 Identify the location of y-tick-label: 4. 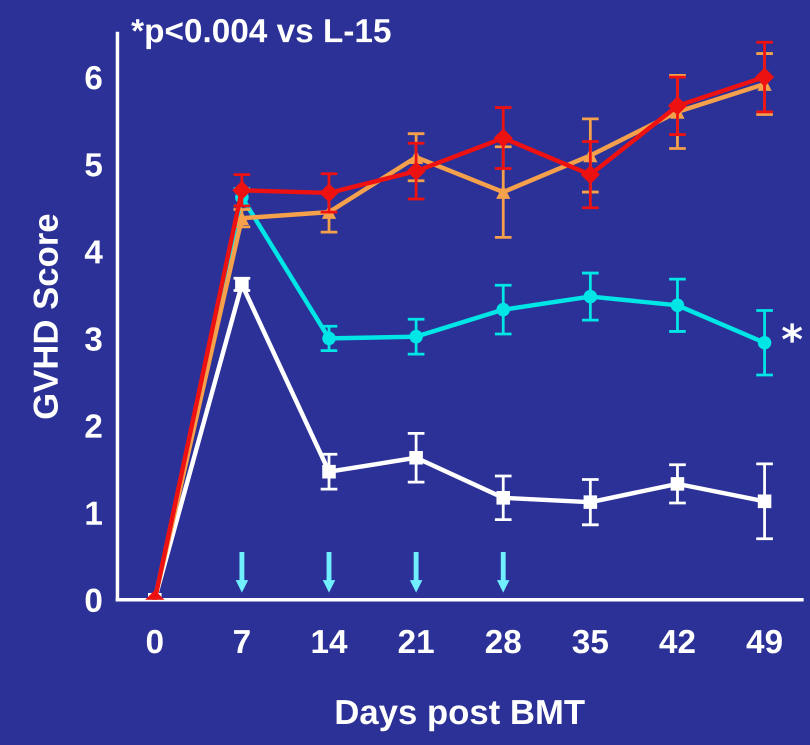
(93, 252).